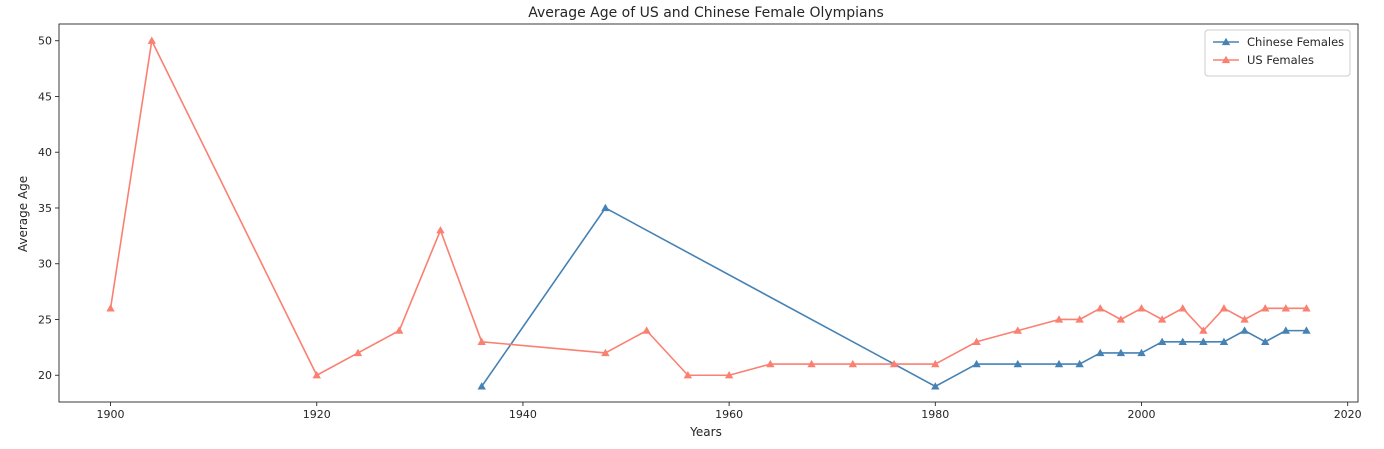 The height and width of the screenshot is (449, 1384). What do you see at coordinates (1182, 308) in the screenshot?
I see `data-point-us-females-2004` at bounding box center [1182, 308].